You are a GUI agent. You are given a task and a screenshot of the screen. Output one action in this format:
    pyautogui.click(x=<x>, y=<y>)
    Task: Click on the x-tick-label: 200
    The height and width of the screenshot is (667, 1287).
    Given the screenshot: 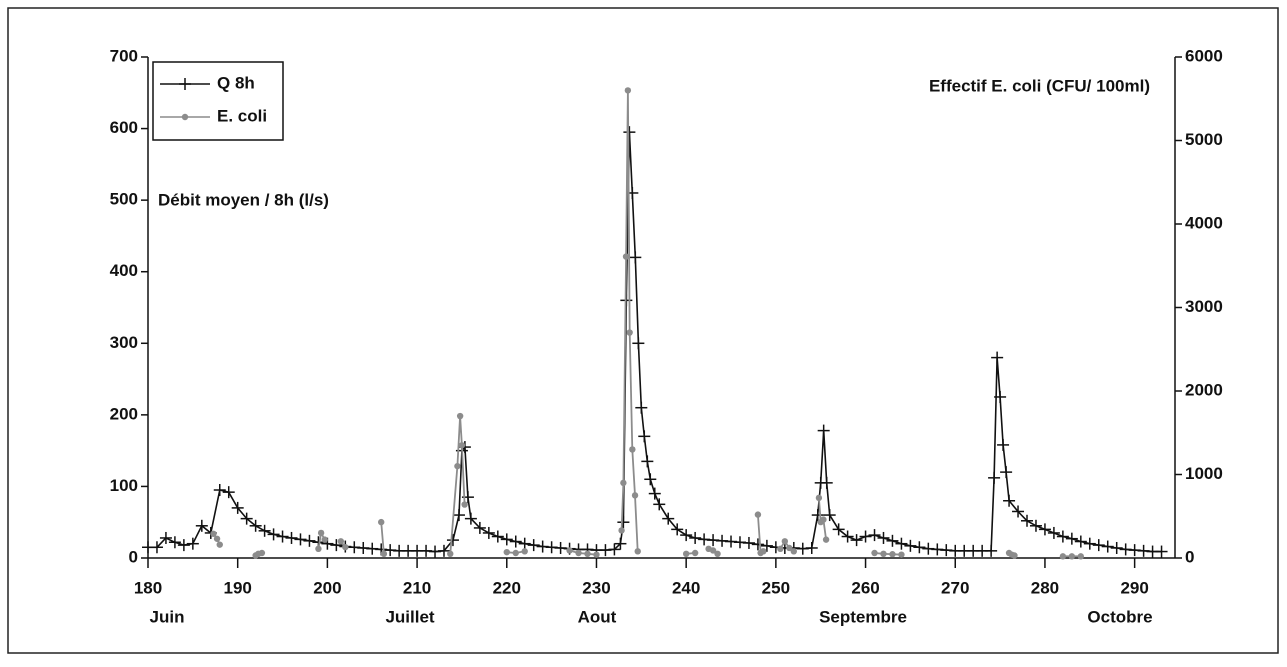 What is the action you would take?
    pyautogui.click(x=327, y=587)
    